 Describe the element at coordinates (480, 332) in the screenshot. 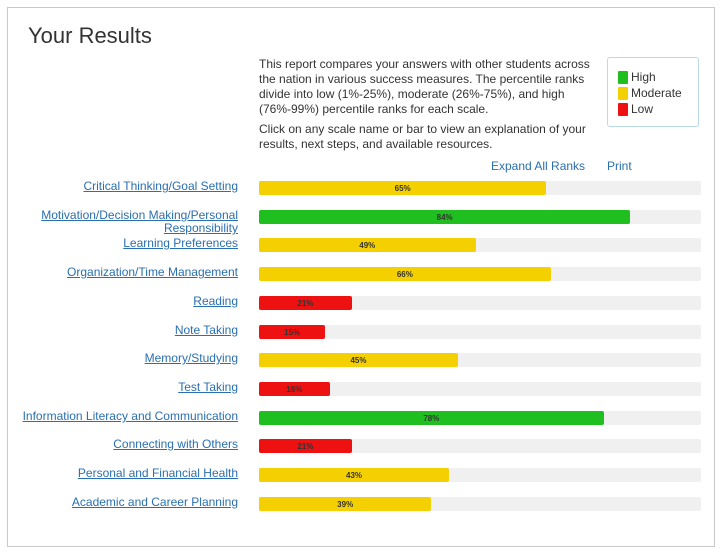

I see `scale-bar-track: 15%` at that location.